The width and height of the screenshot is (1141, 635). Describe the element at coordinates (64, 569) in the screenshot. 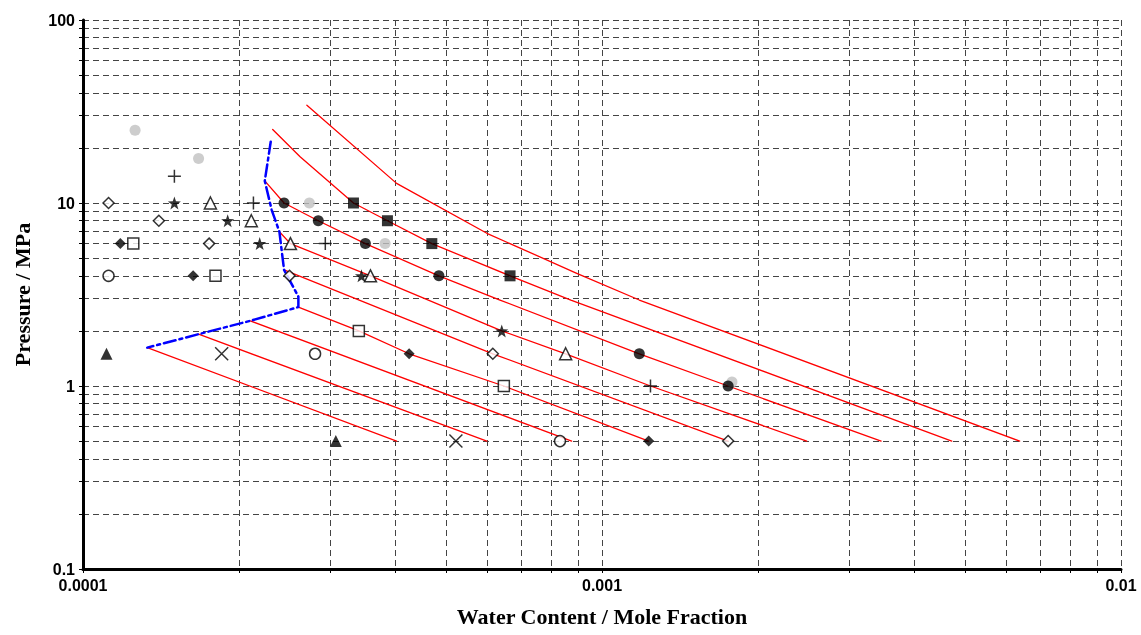

I see `y-tick-label: 0.1` at that location.